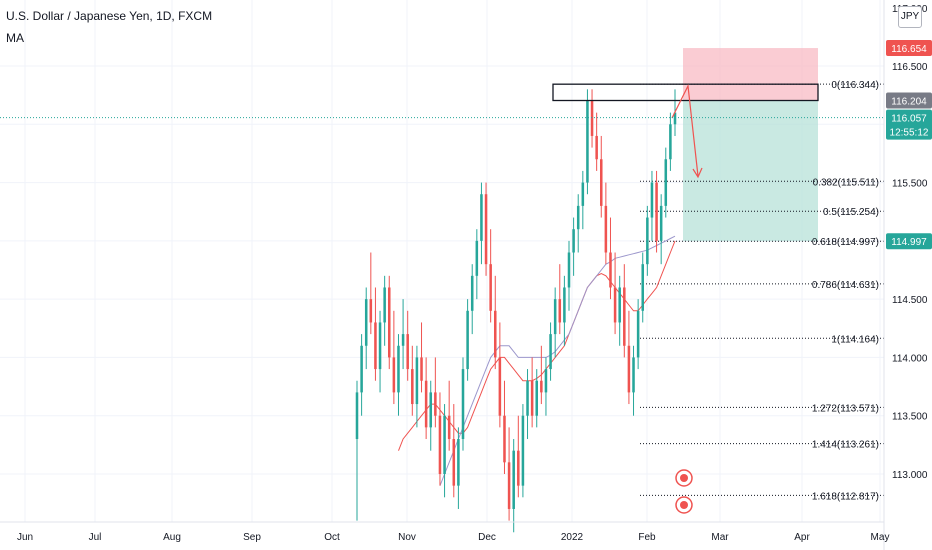 The height and width of the screenshot is (550, 932). Describe the element at coordinates (846, 182) in the screenshot. I see `fib-level-label: 0.382(115.511)` at that location.